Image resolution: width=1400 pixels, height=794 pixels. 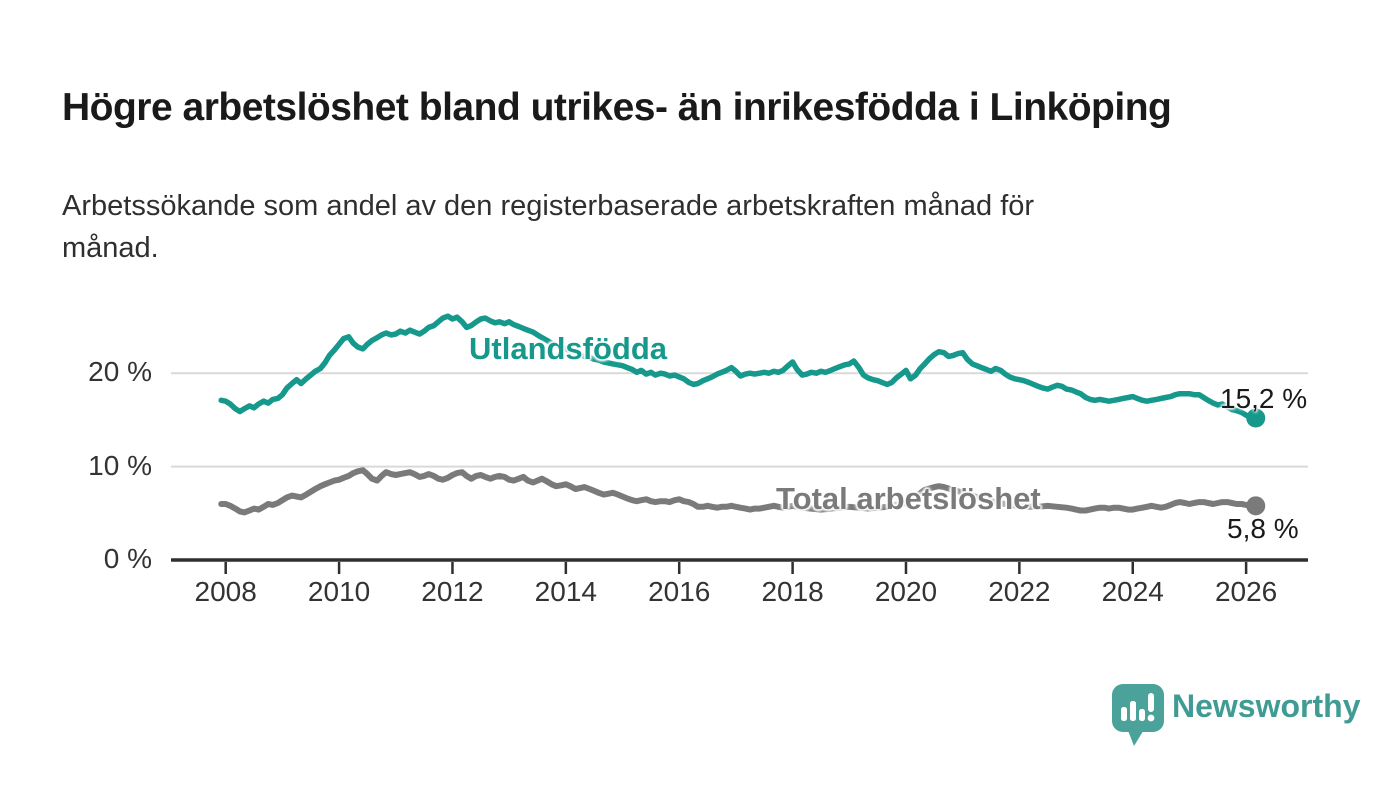 What do you see at coordinates (908, 498) in the screenshot?
I see `series-label-total-arbetsloshet: Total arbetslöshet` at bounding box center [908, 498].